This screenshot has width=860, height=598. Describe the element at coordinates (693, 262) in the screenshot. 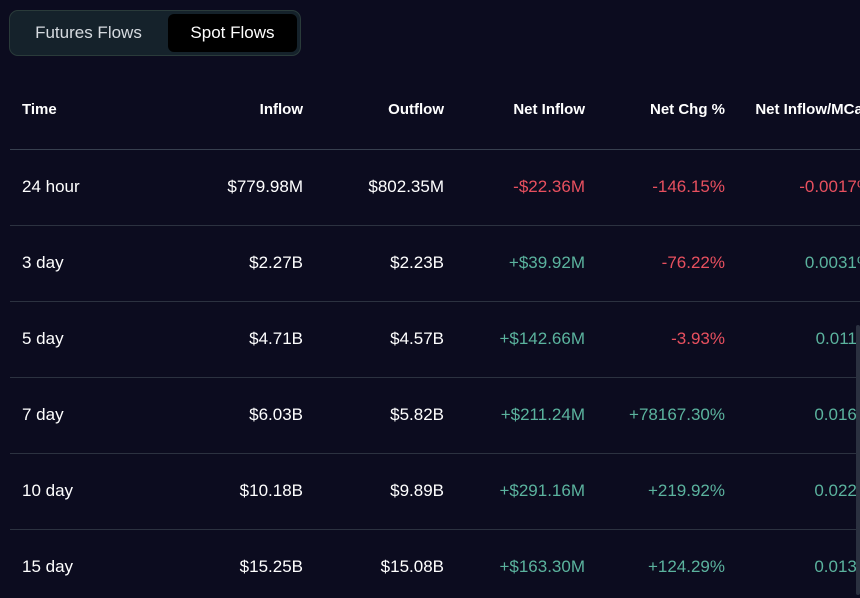

I see `cell-net-chg: -76.22%` at that location.